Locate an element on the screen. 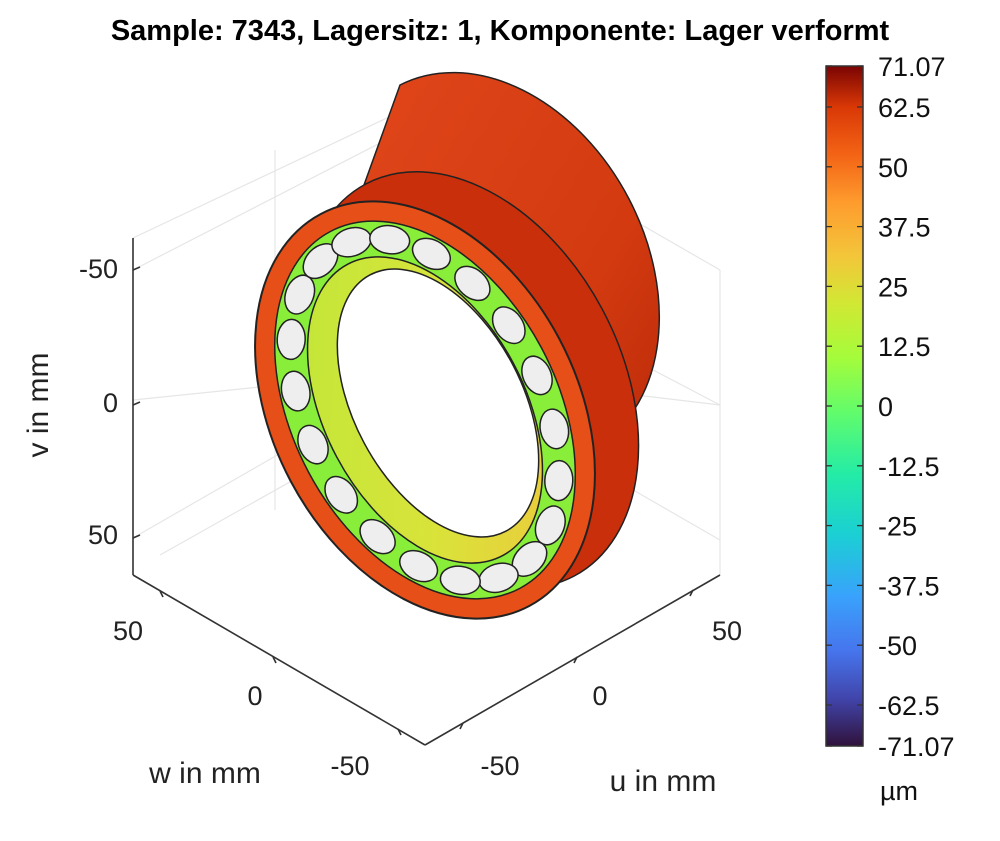 Image resolution: width=1000 pixels, height=841 pixels. colorbar-tick-label: -12.5 is located at coordinates (909, 467).